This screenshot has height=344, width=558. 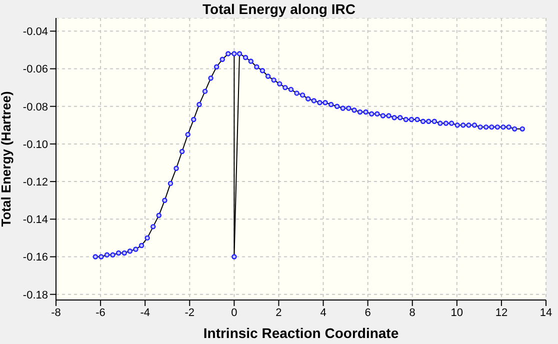 I want to click on y-tick-label: -0.06, so click(x=35, y=70).